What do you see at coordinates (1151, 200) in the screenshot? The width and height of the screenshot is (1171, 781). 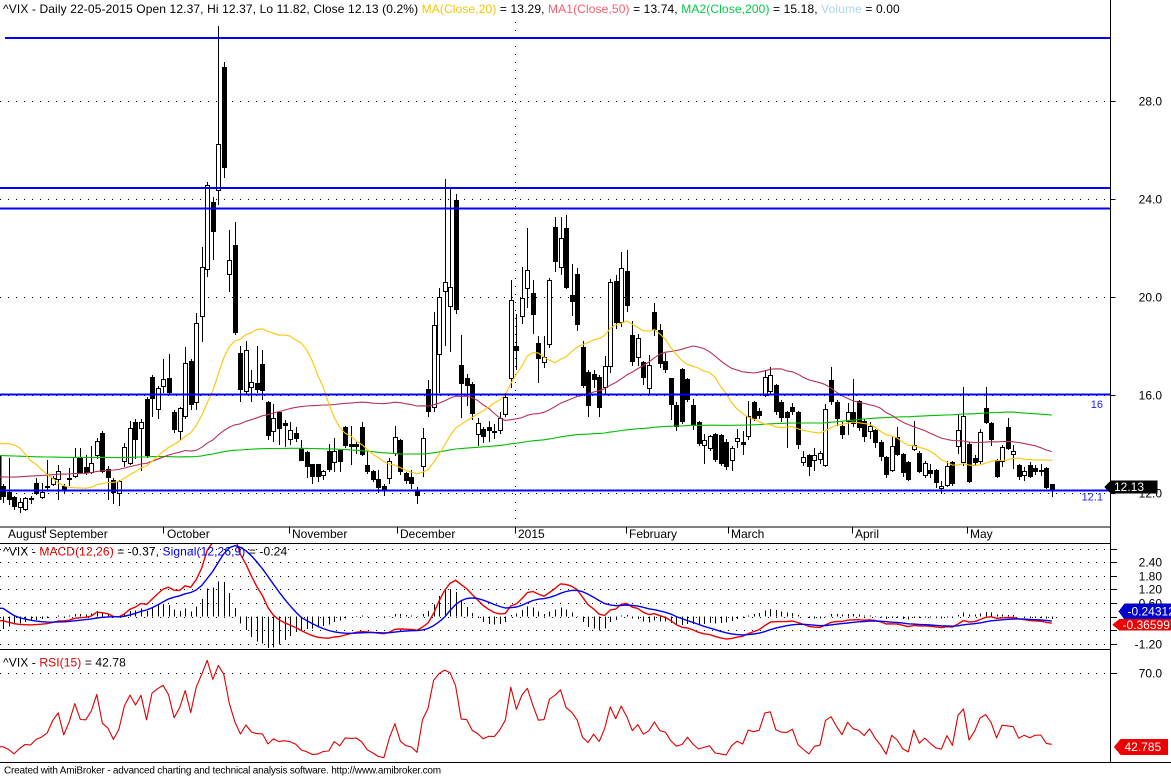 I see `svg-text: 24.0` at bounding box center [1151, 200].